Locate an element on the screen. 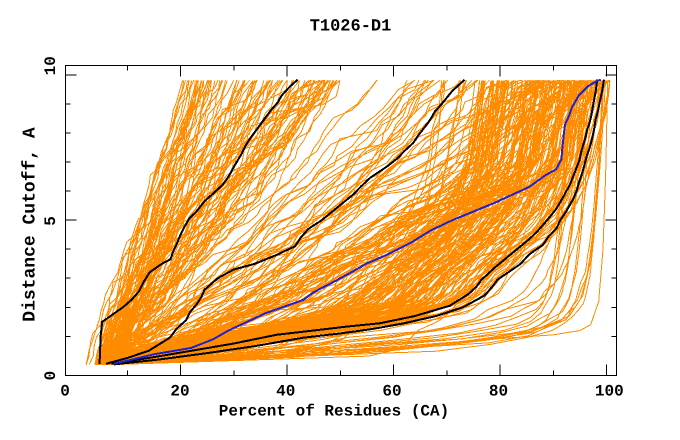 Image resolution: width=680 pixels, height=440 pixels. svg-text: 60 is located at coordinates (391, 392).